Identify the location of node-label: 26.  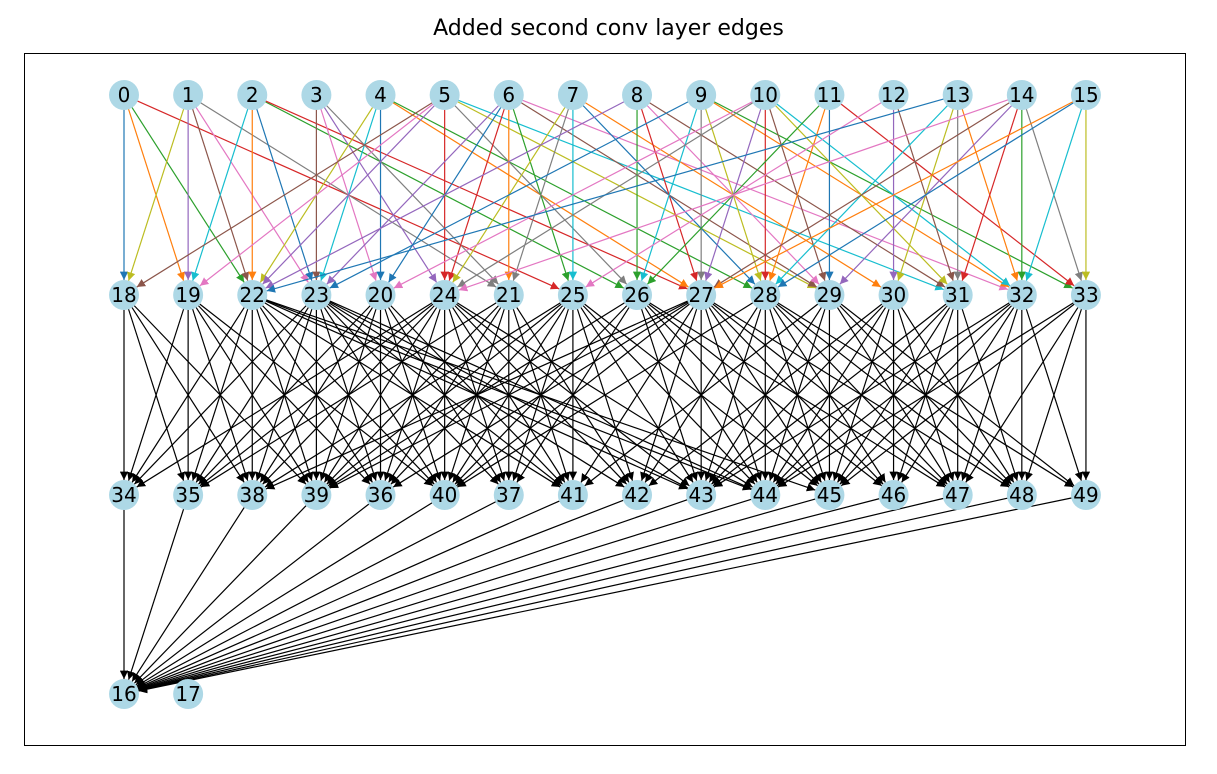
(636, 295).